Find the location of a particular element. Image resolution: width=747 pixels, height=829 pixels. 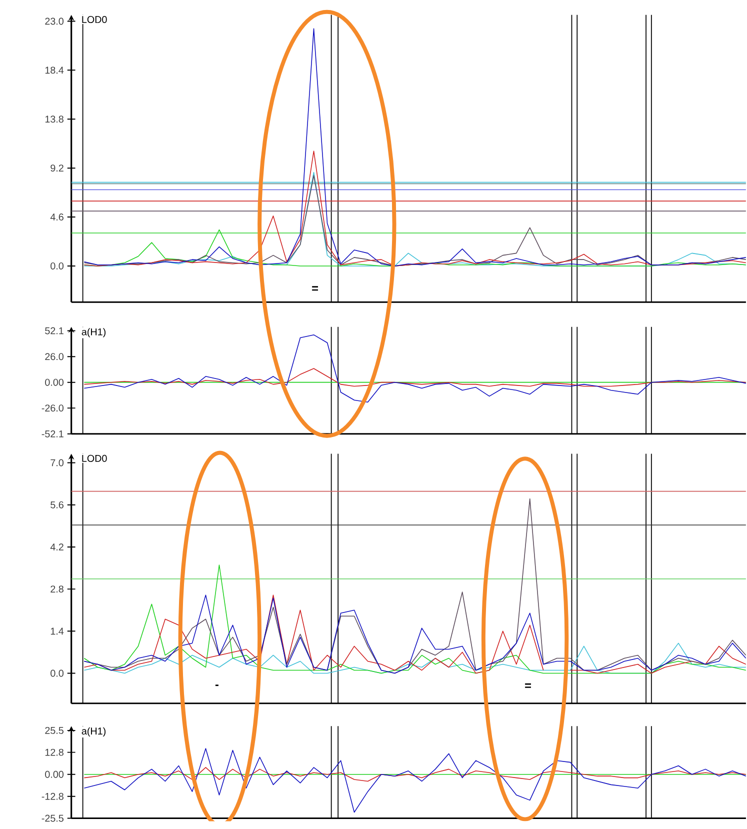

y-tick-label: 2.8 is located at coordinates (57, 589).